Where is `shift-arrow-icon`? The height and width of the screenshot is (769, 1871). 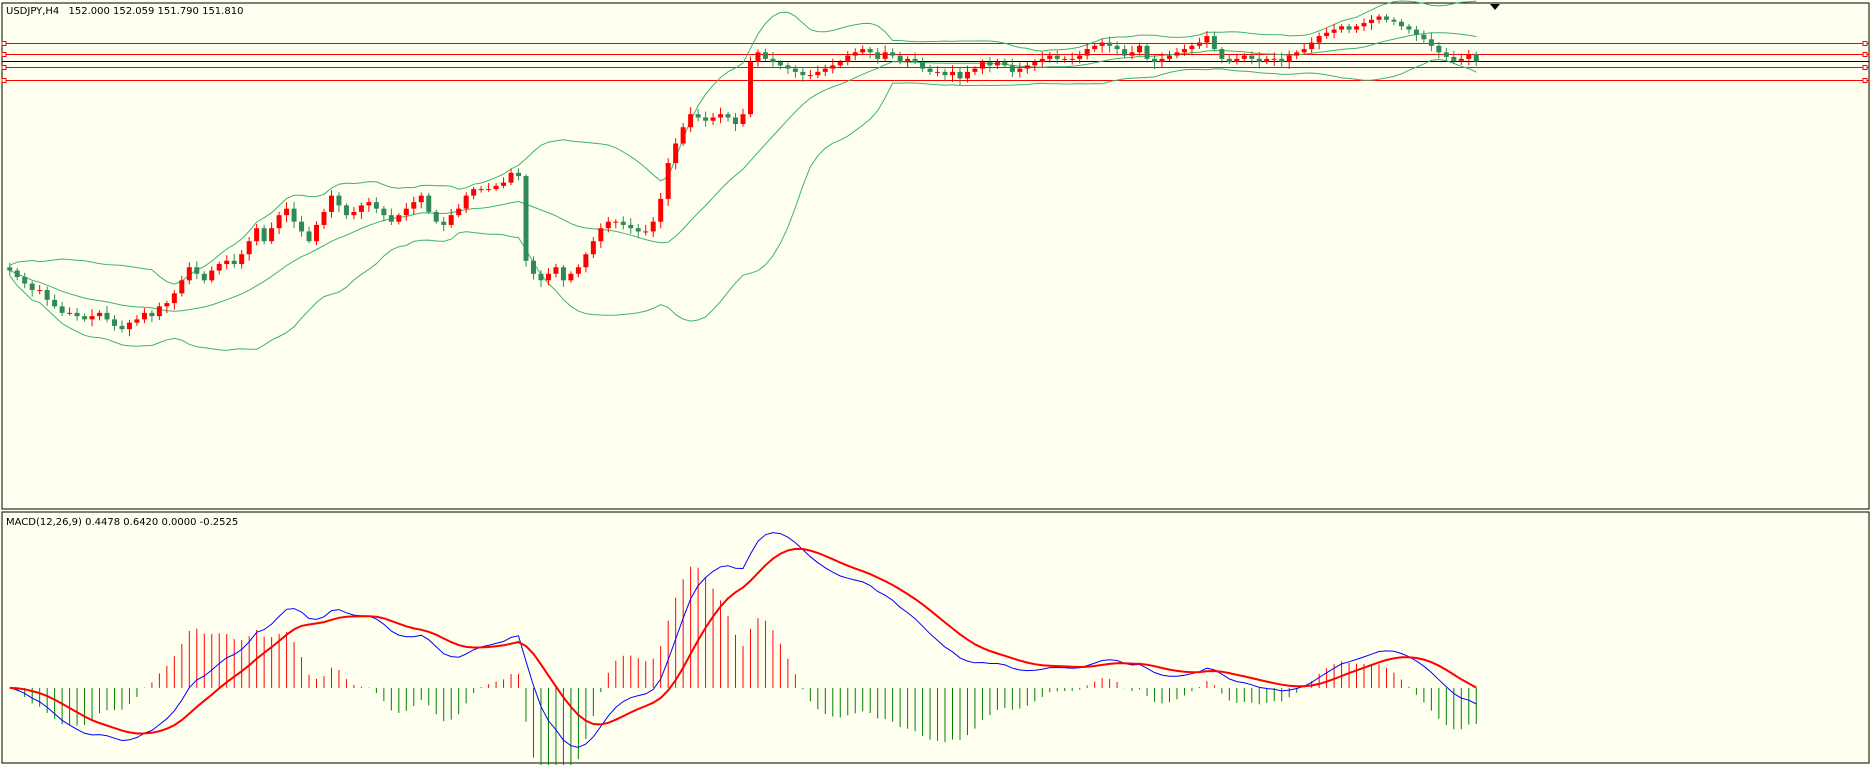 shift-arrow-icon is located at coordinates (1495, 7).